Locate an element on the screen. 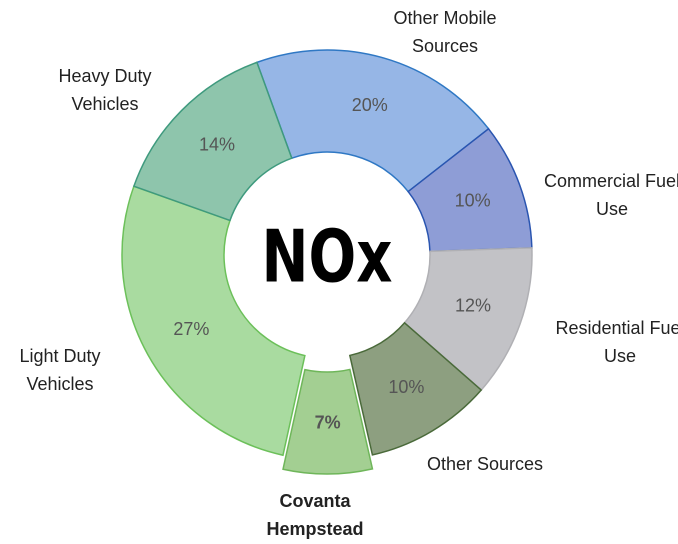 This screenshot has height=544, width=678. category-label: Other Sources is located at coordinates (485, 464).